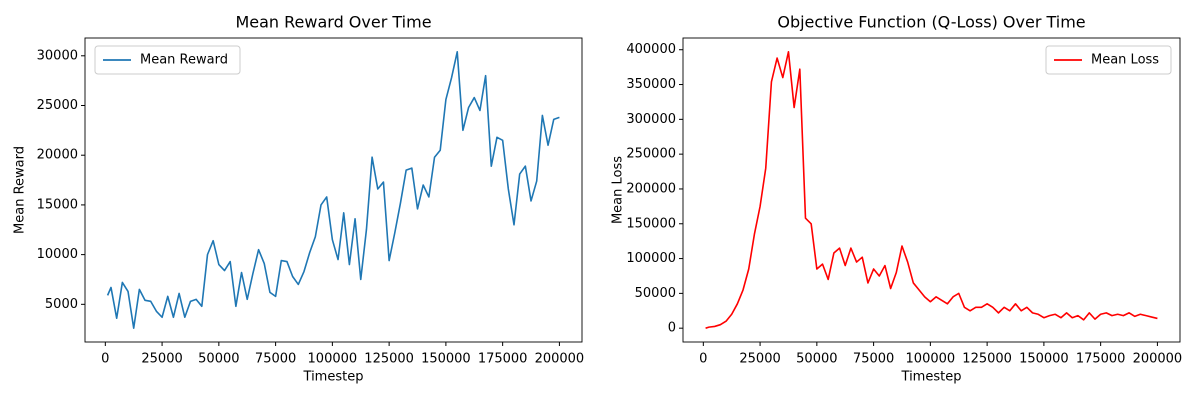 Image resolution: width=1200 pixels, height=400 pixels. I want to click on y-tick-label: 5000, so click(61, 304).